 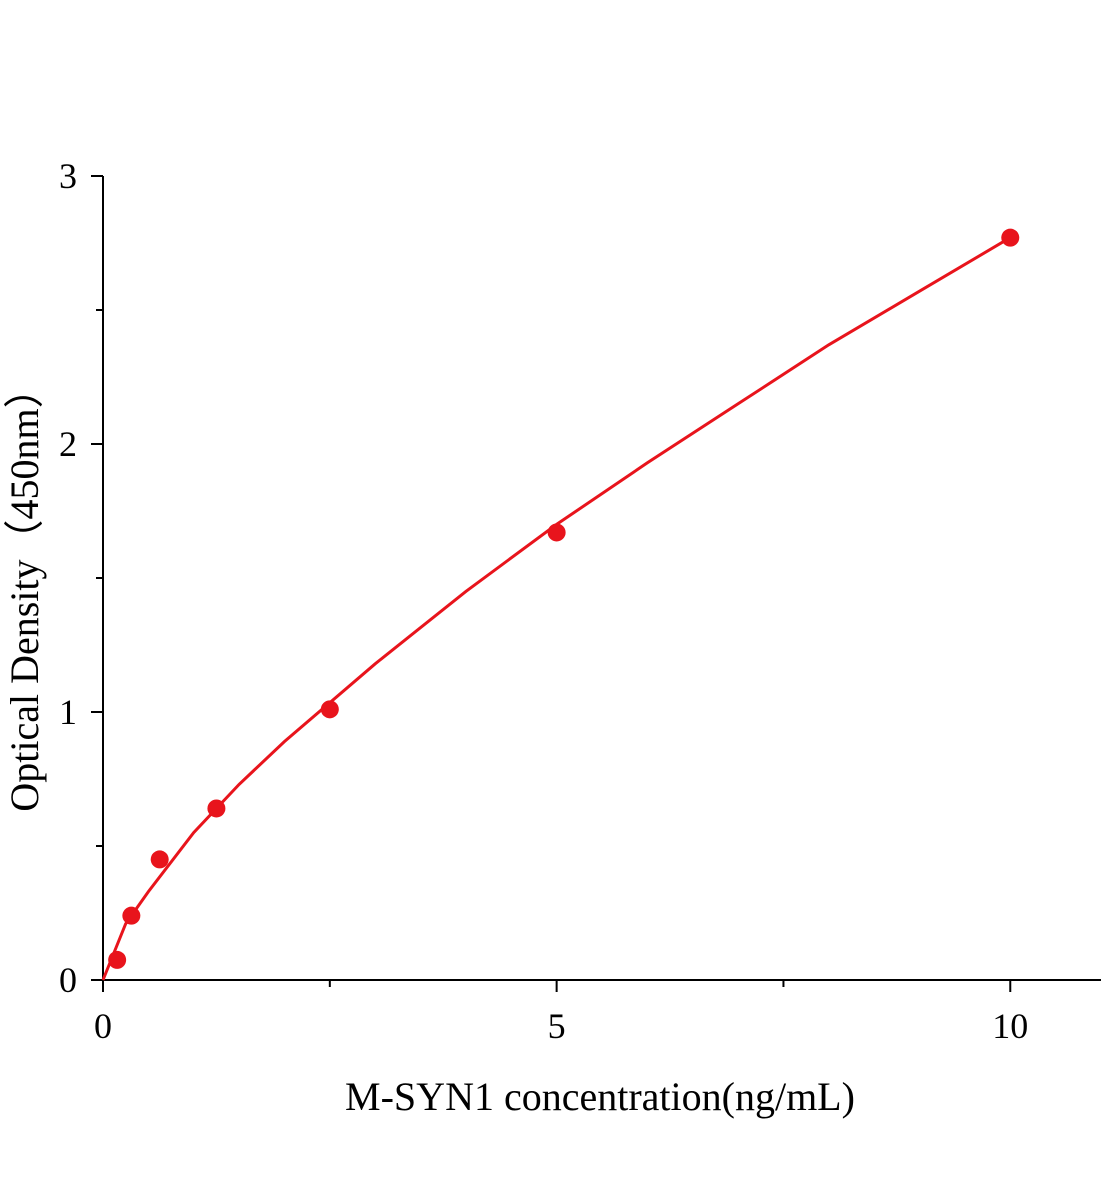 What do you see at coordinates (68, 712) in the screenshot?
I see `y-tick-label: 1` at bounding box center [68, 712].